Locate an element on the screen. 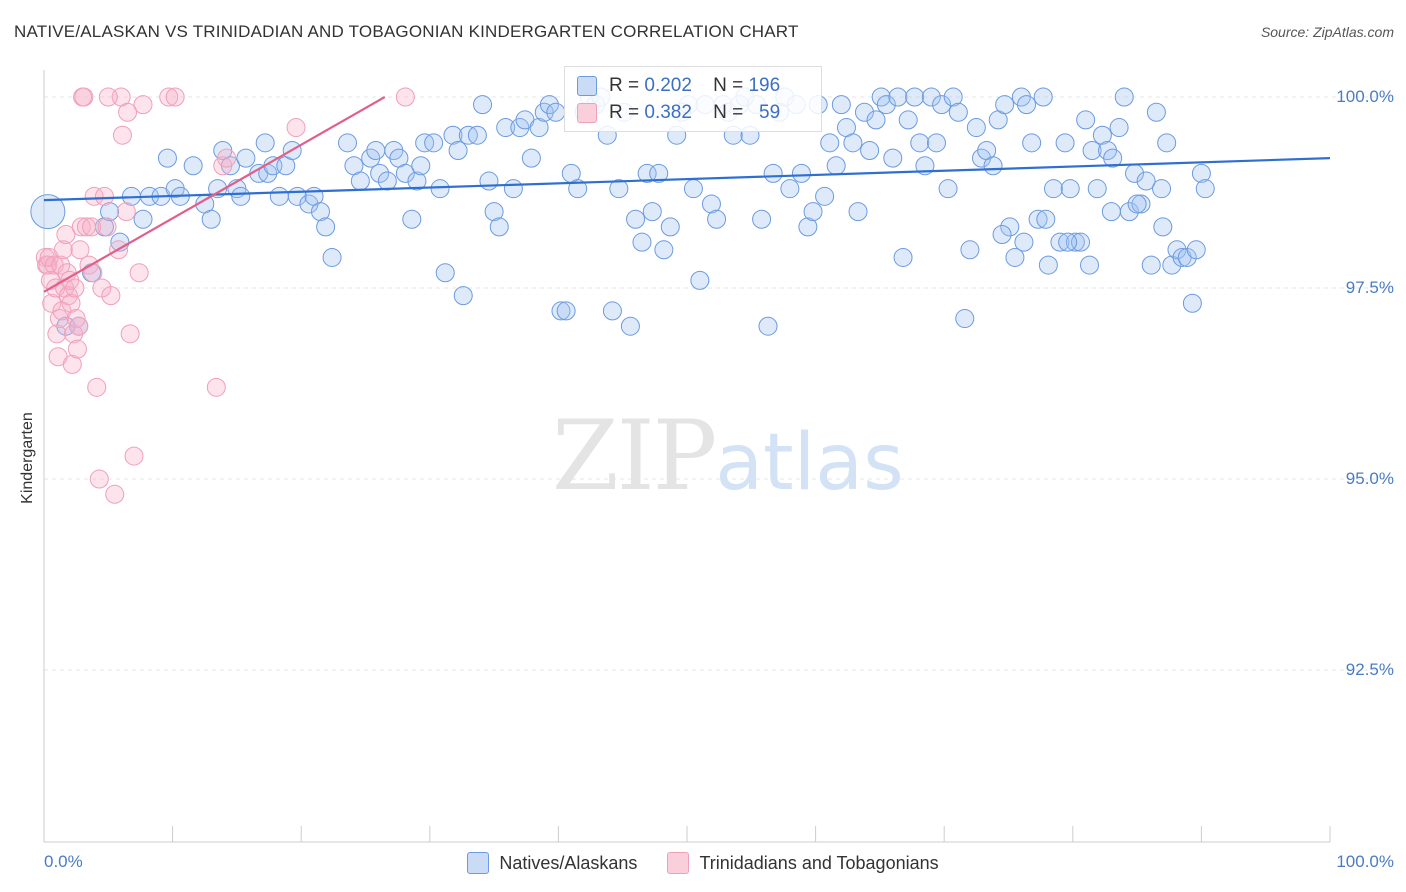 Image resolution: width=1406 pixels, height=892 pixels. n-value: 196 is located at coordinates (764, 85).